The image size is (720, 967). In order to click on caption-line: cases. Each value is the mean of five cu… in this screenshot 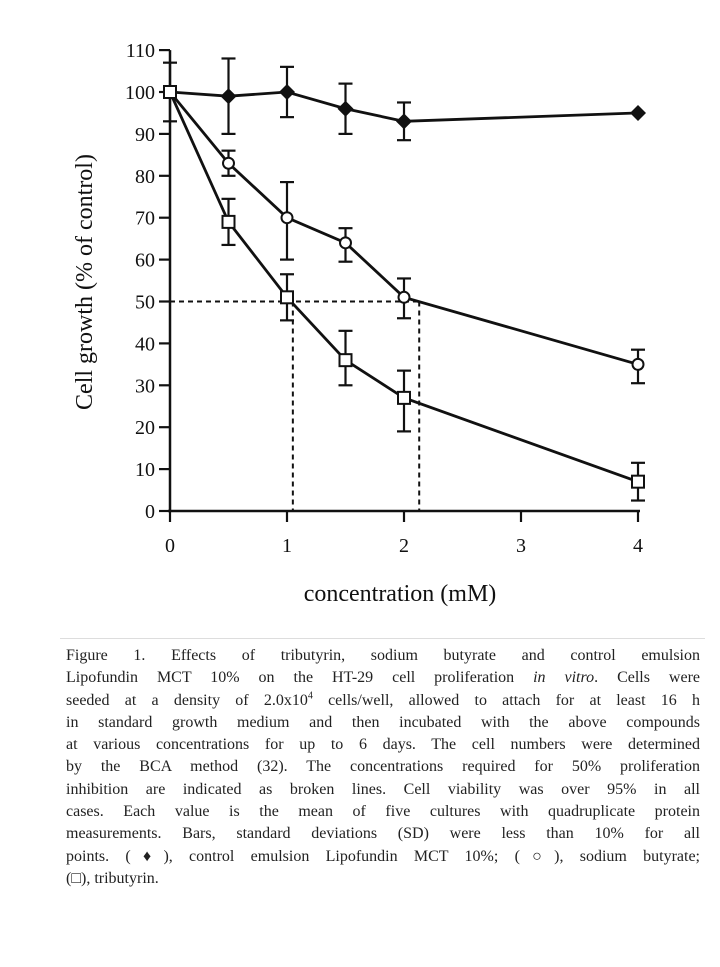, I will do `click(383, 812)`.